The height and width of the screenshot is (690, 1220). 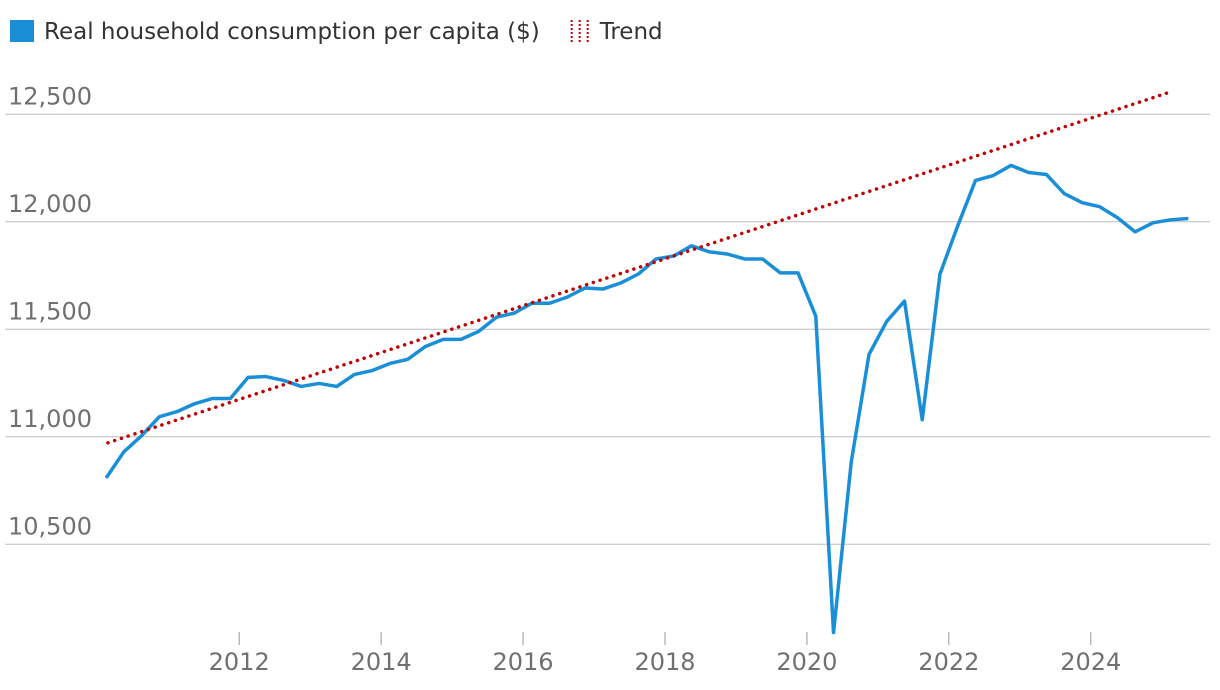 I want to click on y-tick-label: 12,500, so click(x=50, y=96).